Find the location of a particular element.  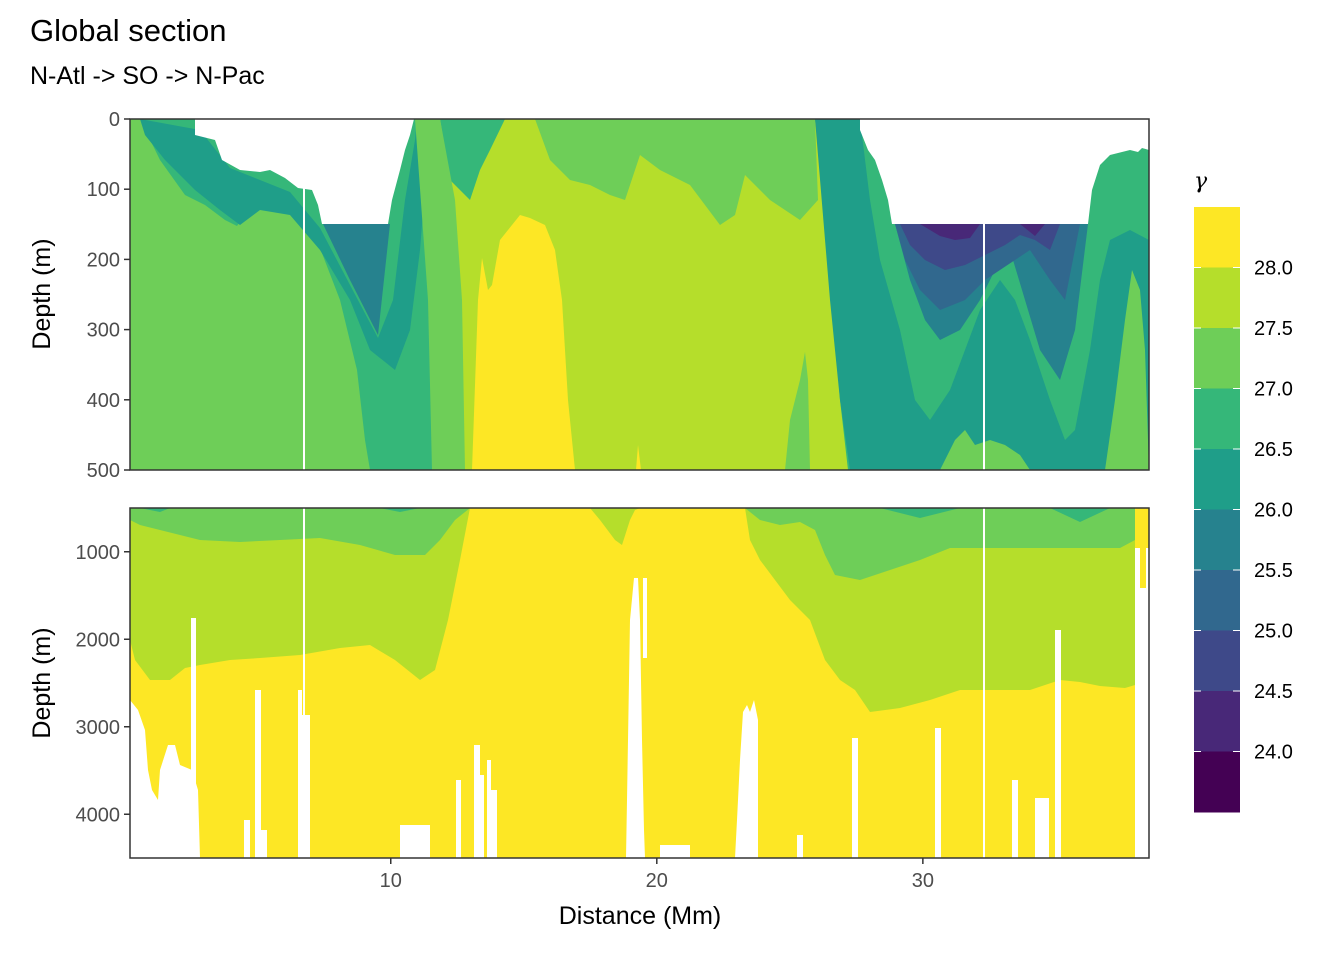

y-tick-label: 4000 is located at coordinates (98, 815).